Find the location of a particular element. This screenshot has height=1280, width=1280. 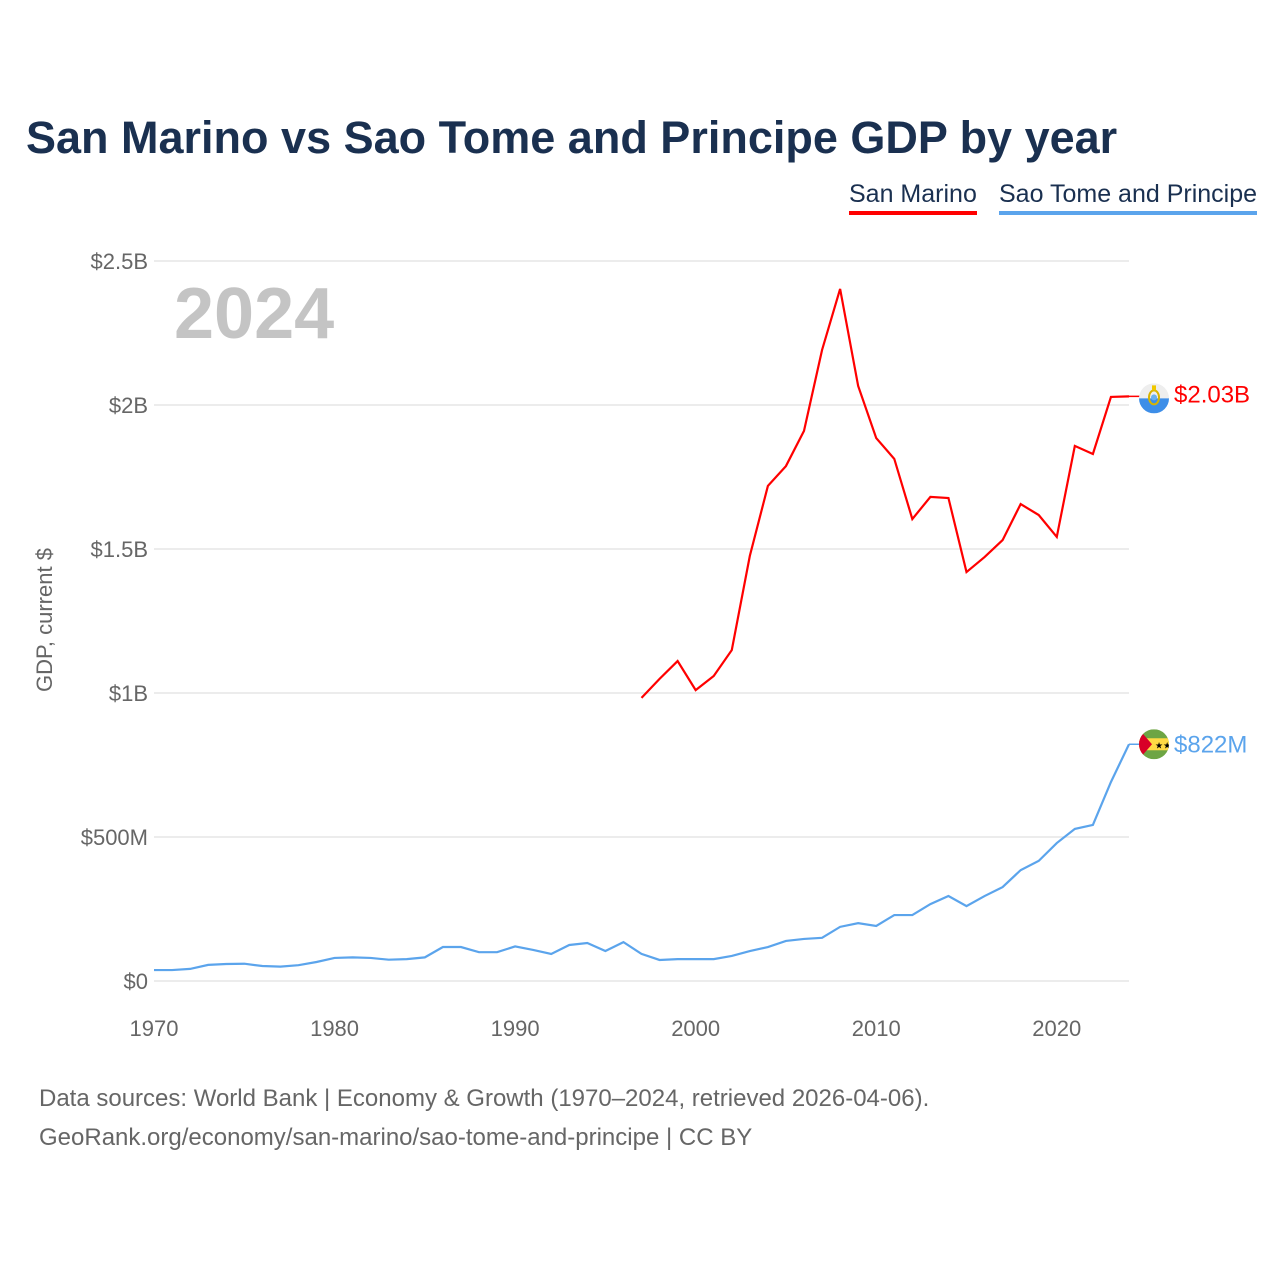

x-tick-label: 1990 is located at coordinates (515, 1028).